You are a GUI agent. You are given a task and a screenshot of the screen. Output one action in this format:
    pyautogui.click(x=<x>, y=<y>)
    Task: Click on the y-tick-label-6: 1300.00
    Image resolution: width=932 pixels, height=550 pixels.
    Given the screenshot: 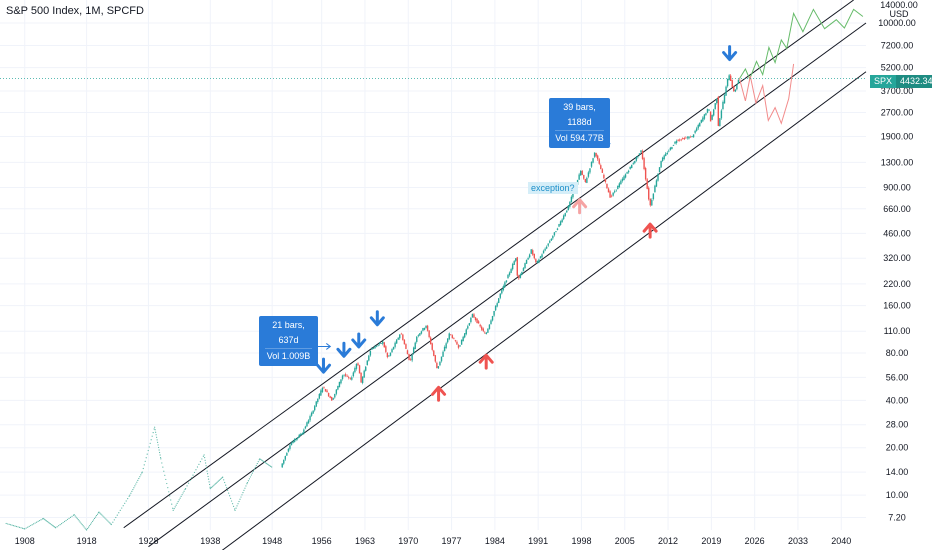 What is the action you would take?
    pyautogui.click(x=897, y=162)
    